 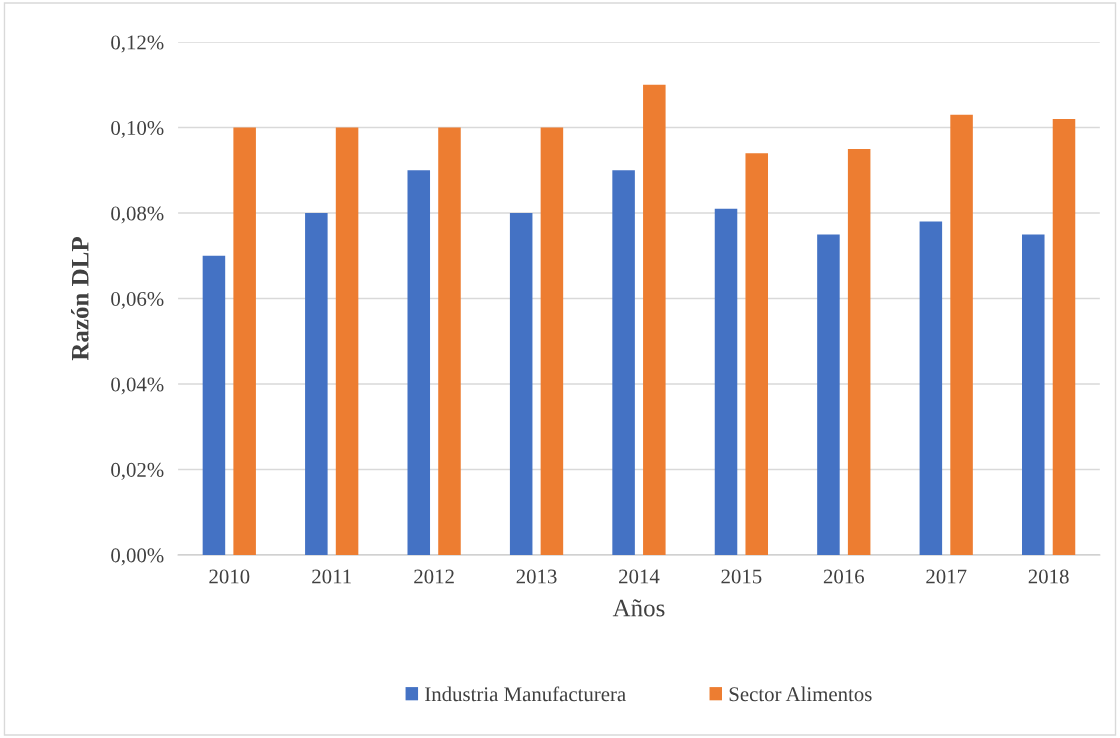 I want to click on legend-label: Sector Alimentos, so click(x=800, y=694).